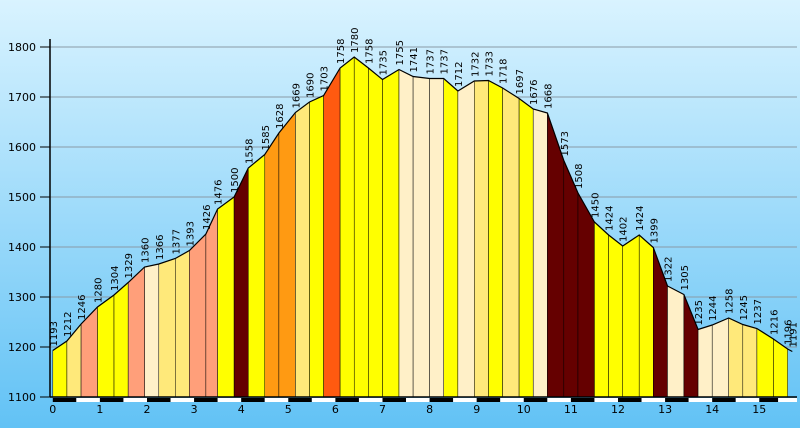  What do you see at coordinates (22, 297) in the screenshot?
I see `y-tick-label: 1300` at bounding box center [22, 297].